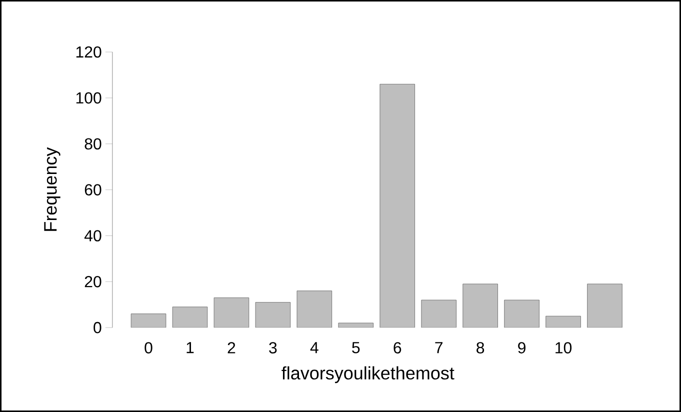 The image size is (681, 412). Describe the element at coordinates (368, 375) in the screenshot. I see `x-axis-title: flavorsyoulikethemost` at that location.